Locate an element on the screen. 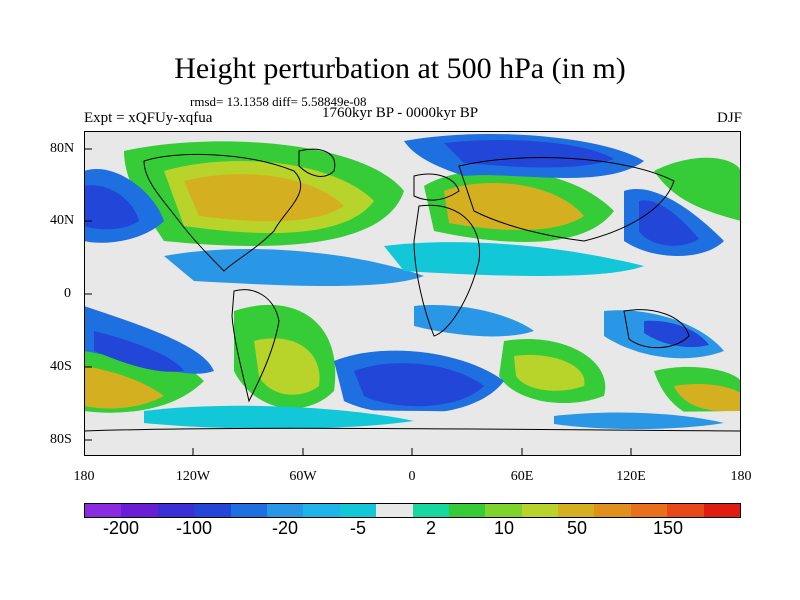 This screenshot has width=800, height=600. stats-text: rmsd= 13.1358 diff= 5.58849e-08 is located at coordinates (278, 101).